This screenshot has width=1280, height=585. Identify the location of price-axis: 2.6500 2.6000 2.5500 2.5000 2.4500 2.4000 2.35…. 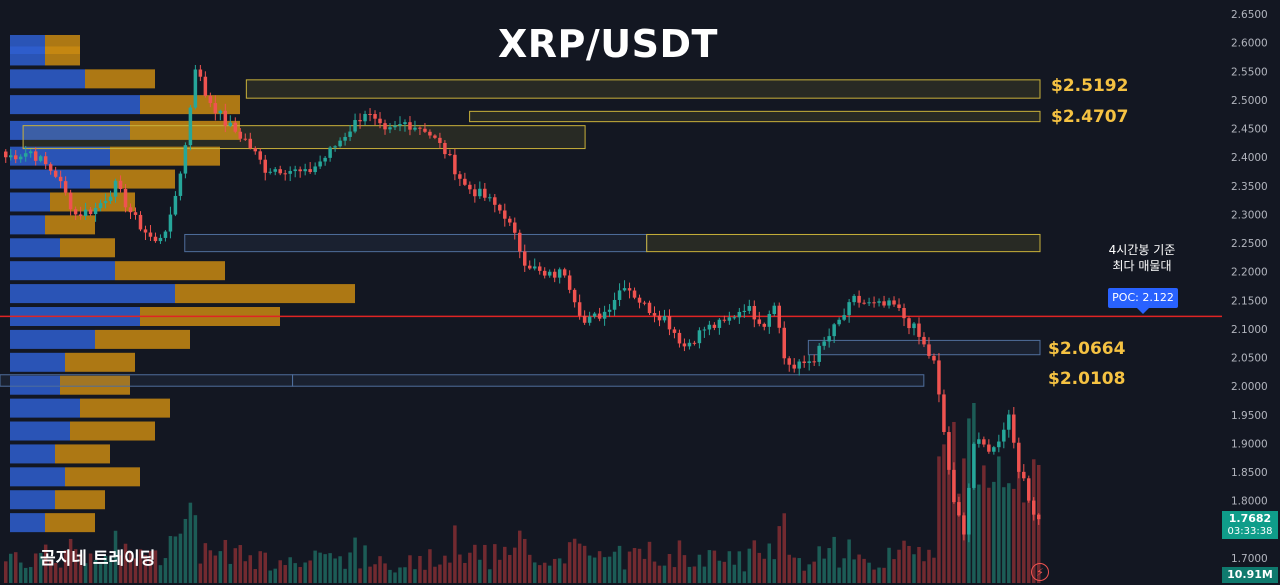
(1249, 287).